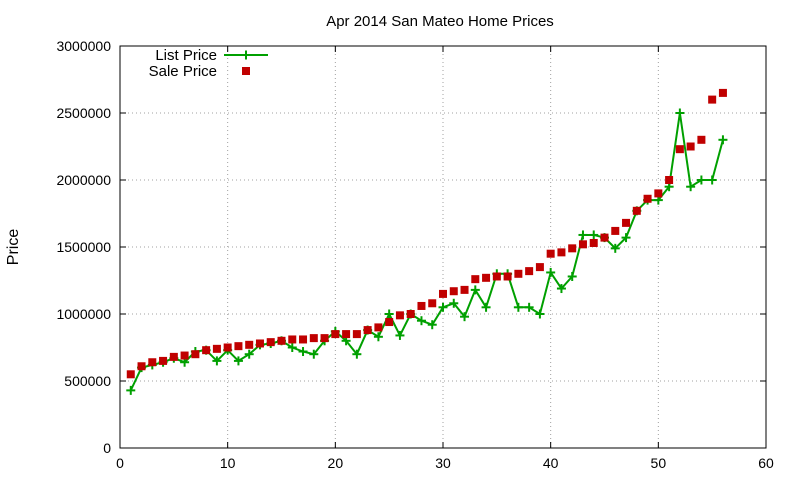  I want to click on y-tick-label: 500000, so click(87, 381).